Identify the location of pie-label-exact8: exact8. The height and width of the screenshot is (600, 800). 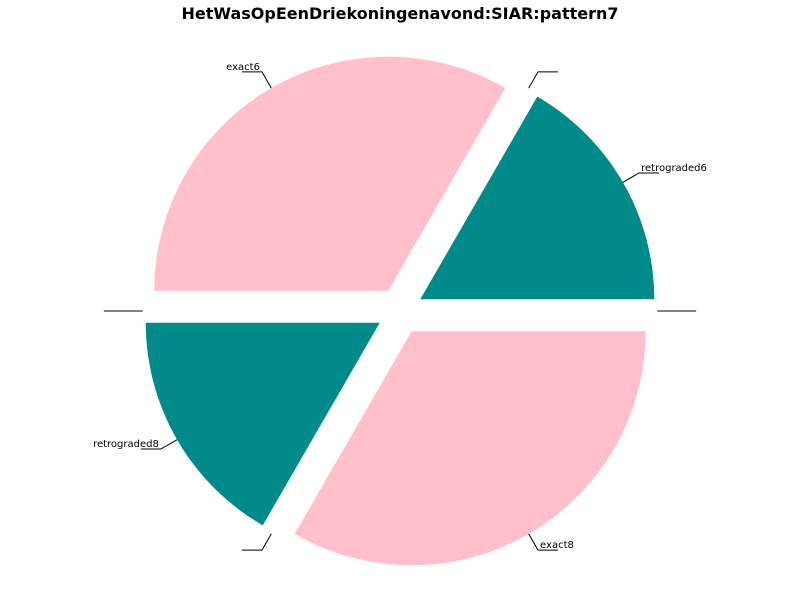
(551, 542).